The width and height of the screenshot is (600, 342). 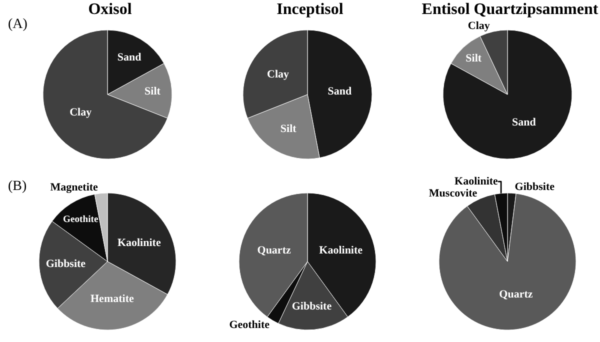 What do you see at coordinates (74, 187) in the screenshot?
I see `slice-label: Magnetite` at bounding box center [74, 187].